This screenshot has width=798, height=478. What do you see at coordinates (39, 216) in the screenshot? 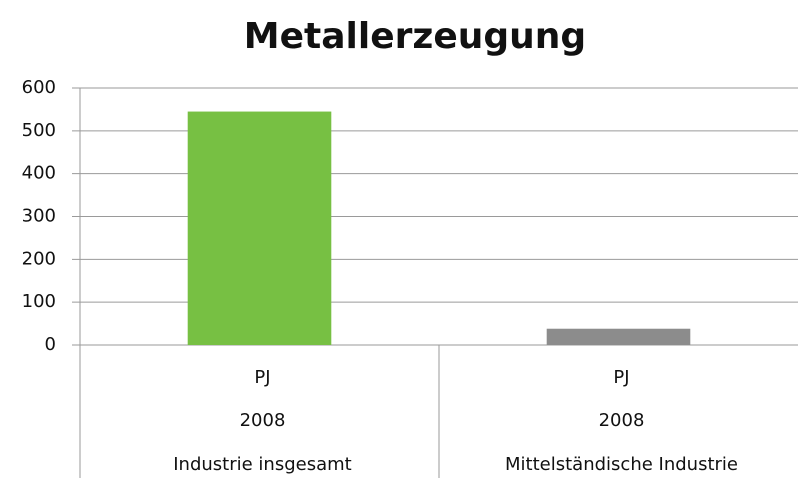
I see `y-tick-label: 300` at bounding box center [39, 216].